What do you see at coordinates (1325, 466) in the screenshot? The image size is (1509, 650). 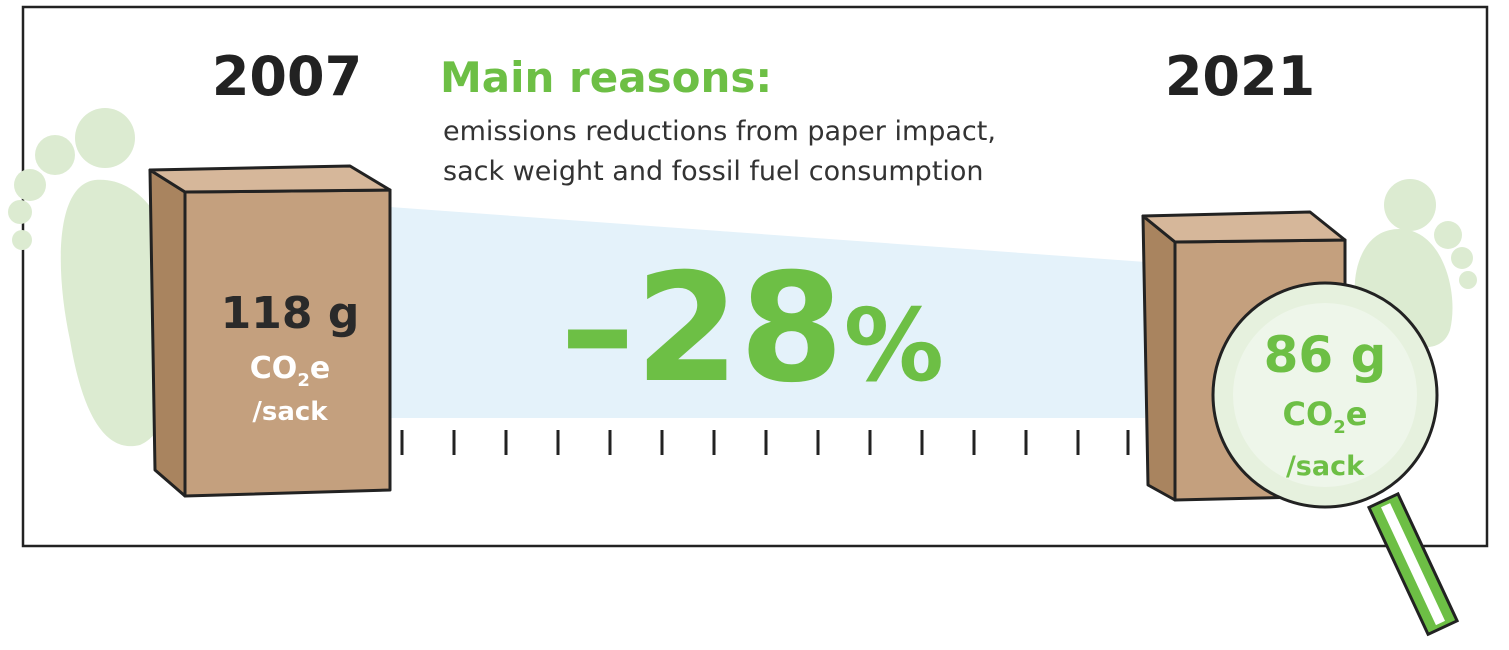 I see `per-right: /sack` at bounding box center [1325, 466].